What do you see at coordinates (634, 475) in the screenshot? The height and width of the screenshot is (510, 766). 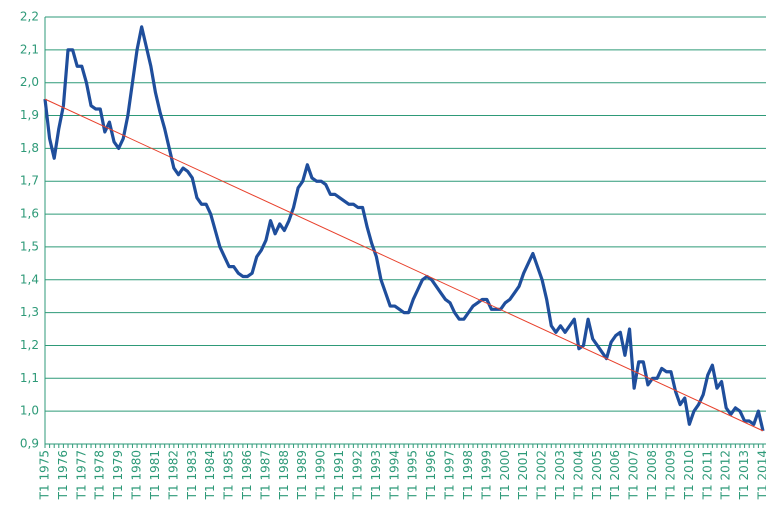 I see `x-tick-label: T1 2007` at bounding box center [634, 475].